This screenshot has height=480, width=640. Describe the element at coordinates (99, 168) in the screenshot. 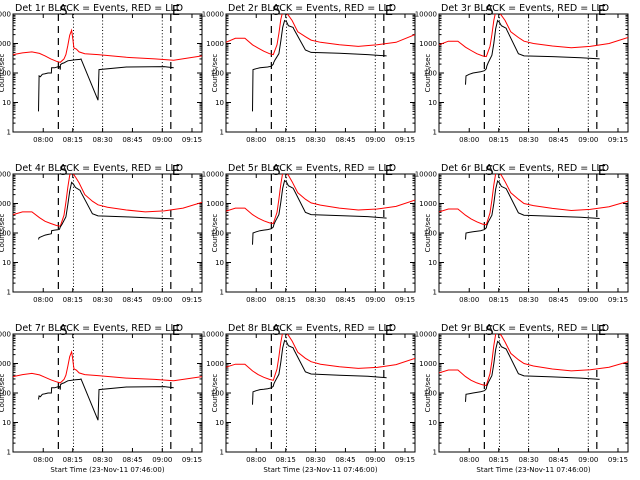

I see `panel-title: Det 4r BLACK = Events, RED = LLD` at that location.